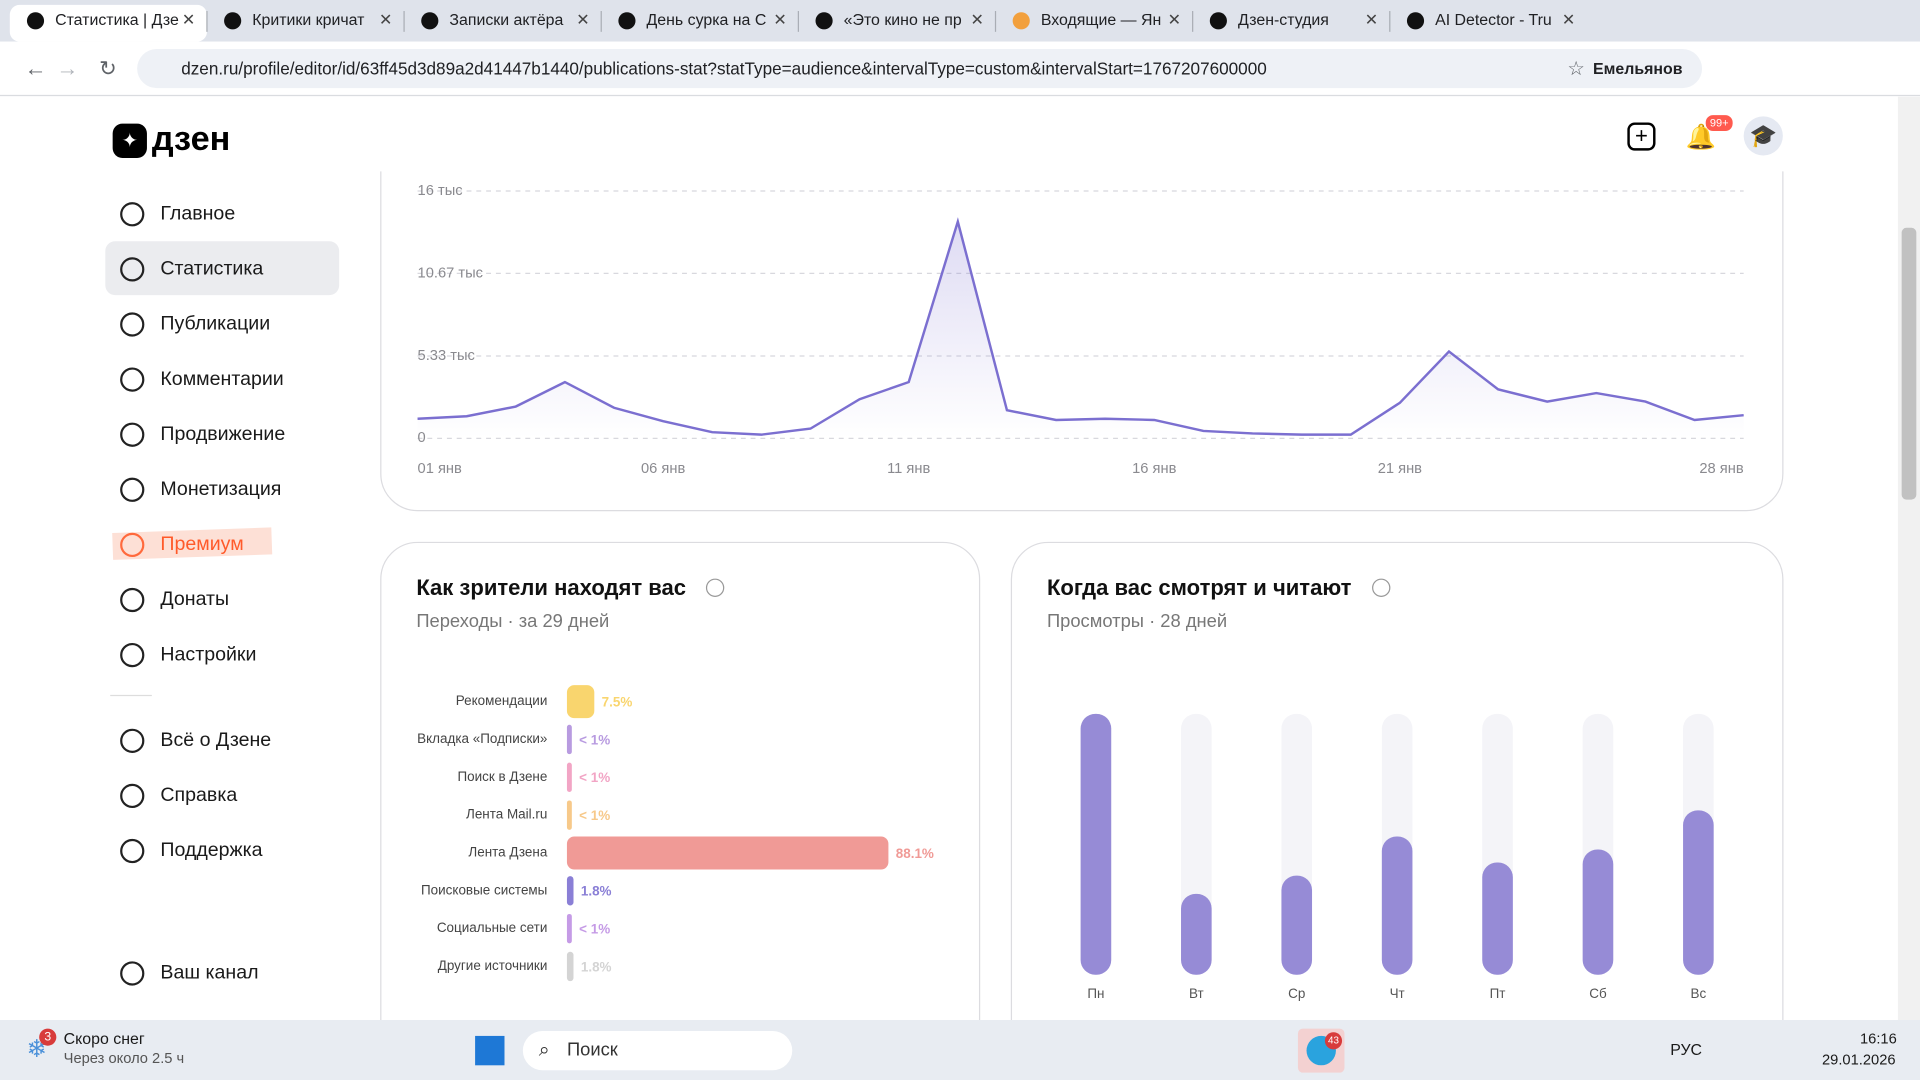 The width and height of the screenshot is (1920, 1080). What do you see at coordinates (502, 700) in the screenshot?
I see `source-label: Рекомендации` at bounding box center [502, 700].